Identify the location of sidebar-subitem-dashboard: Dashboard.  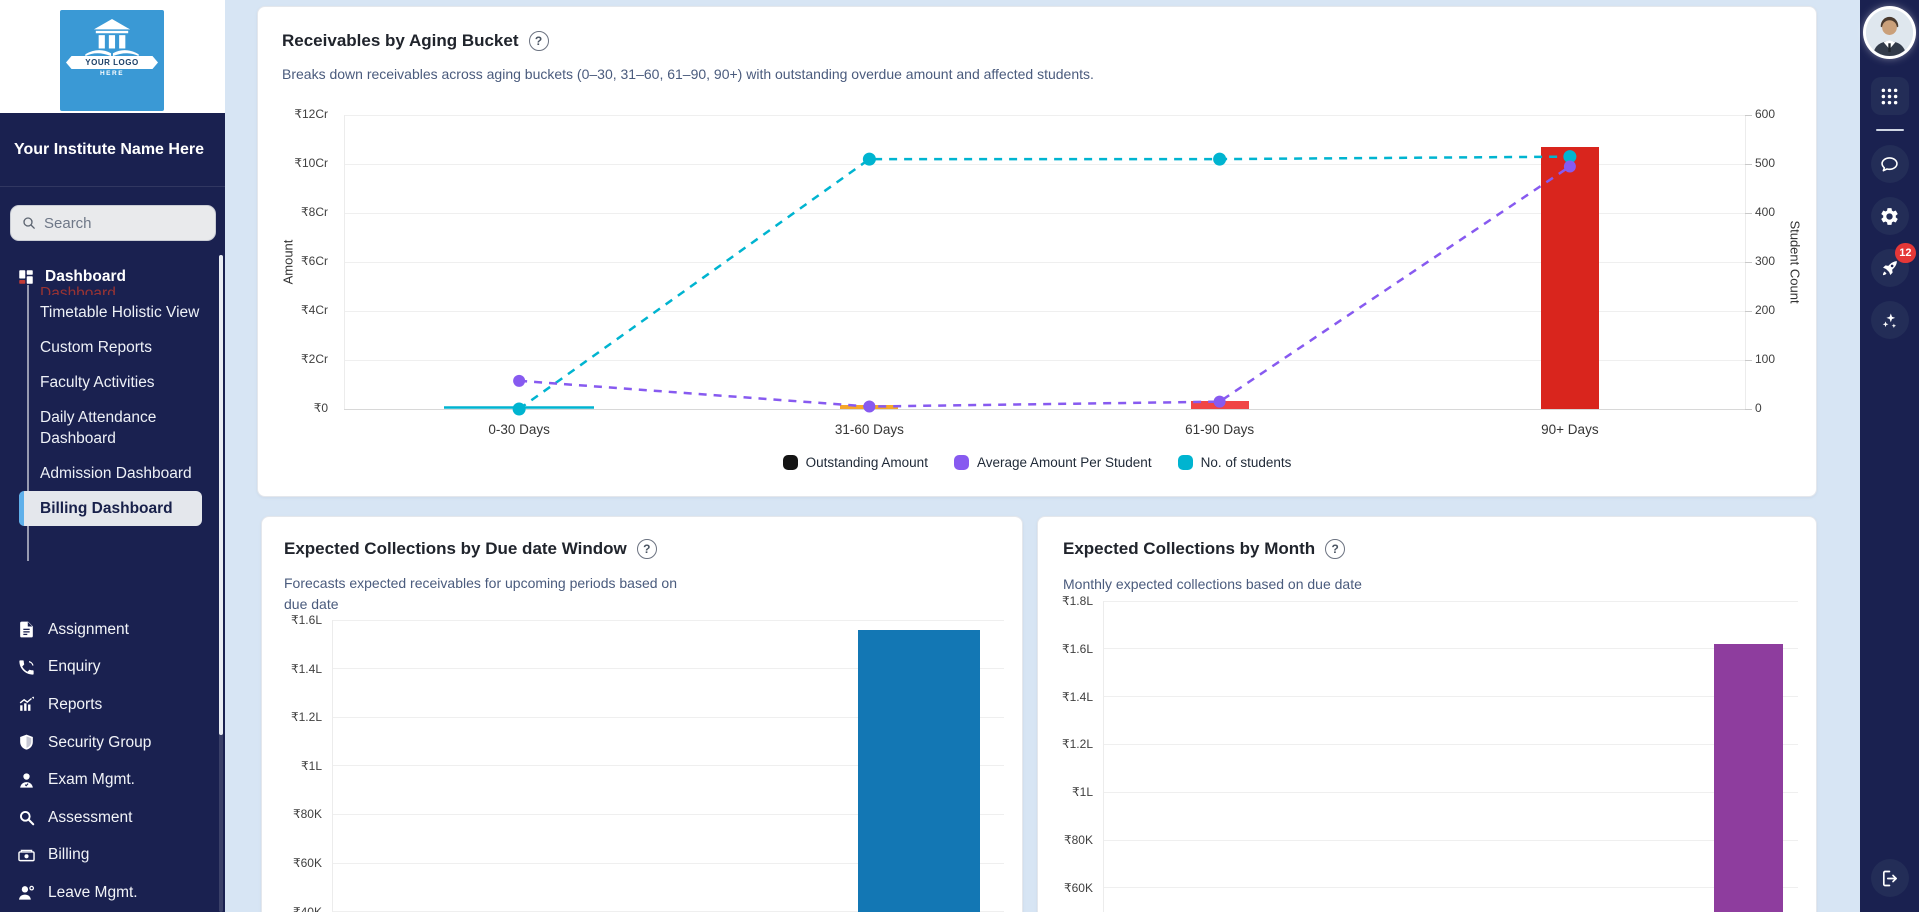
(132, 289).